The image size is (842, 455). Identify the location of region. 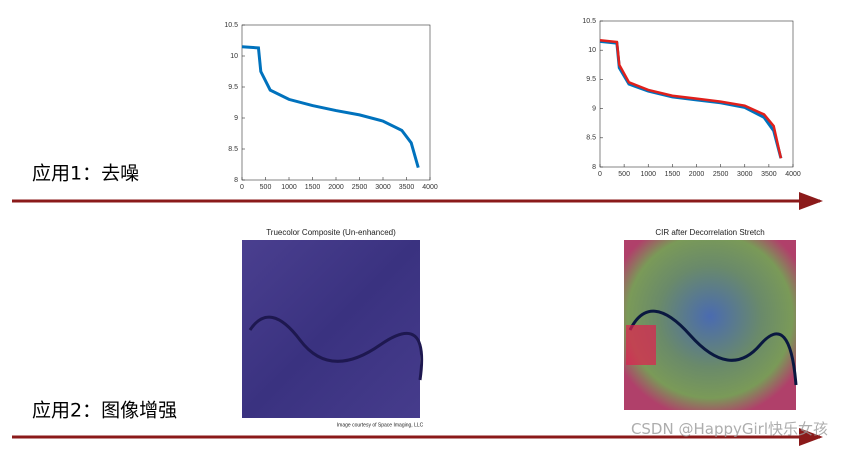
(641, 345).